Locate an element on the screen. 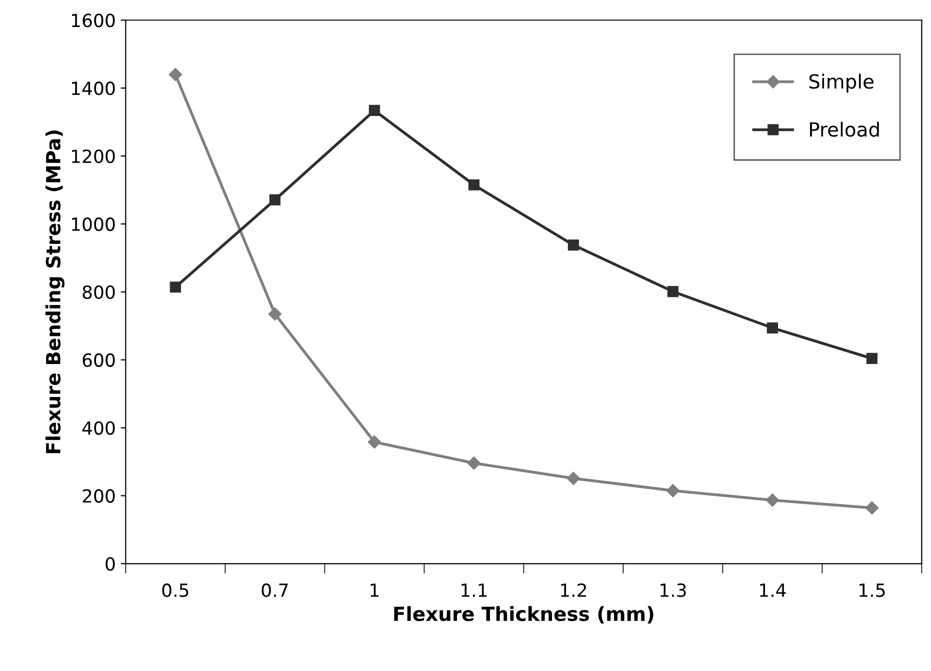 The width and height of the screenshot is (931, 671). x-tick-label: 0.5 is located at coordinates (175, 590).